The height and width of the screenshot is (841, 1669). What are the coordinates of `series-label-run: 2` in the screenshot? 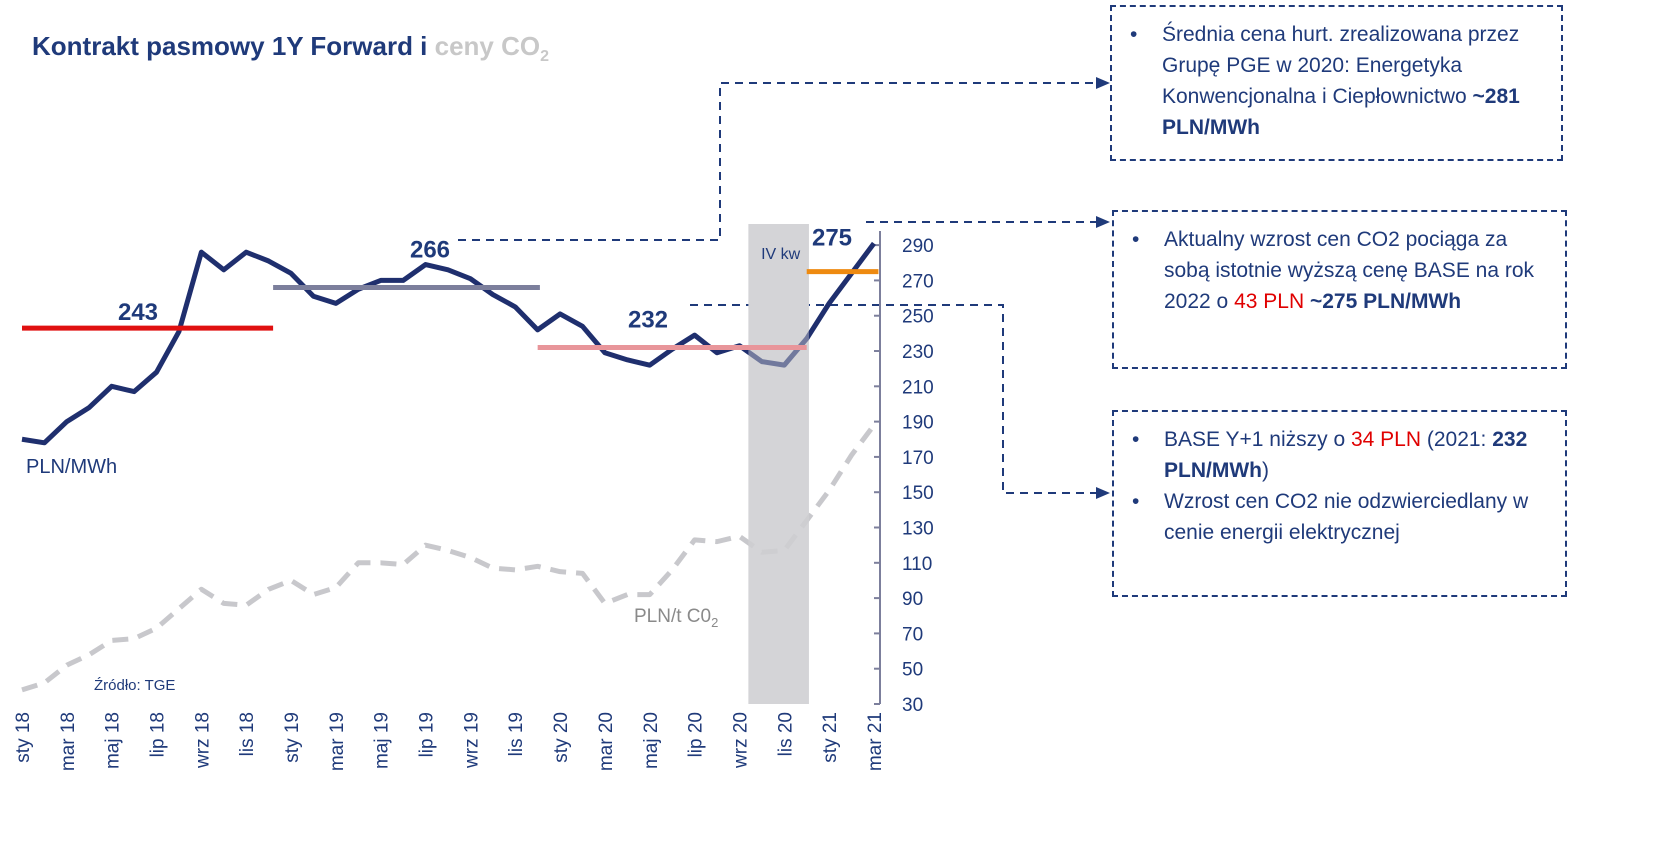 It's located at (714, 622).